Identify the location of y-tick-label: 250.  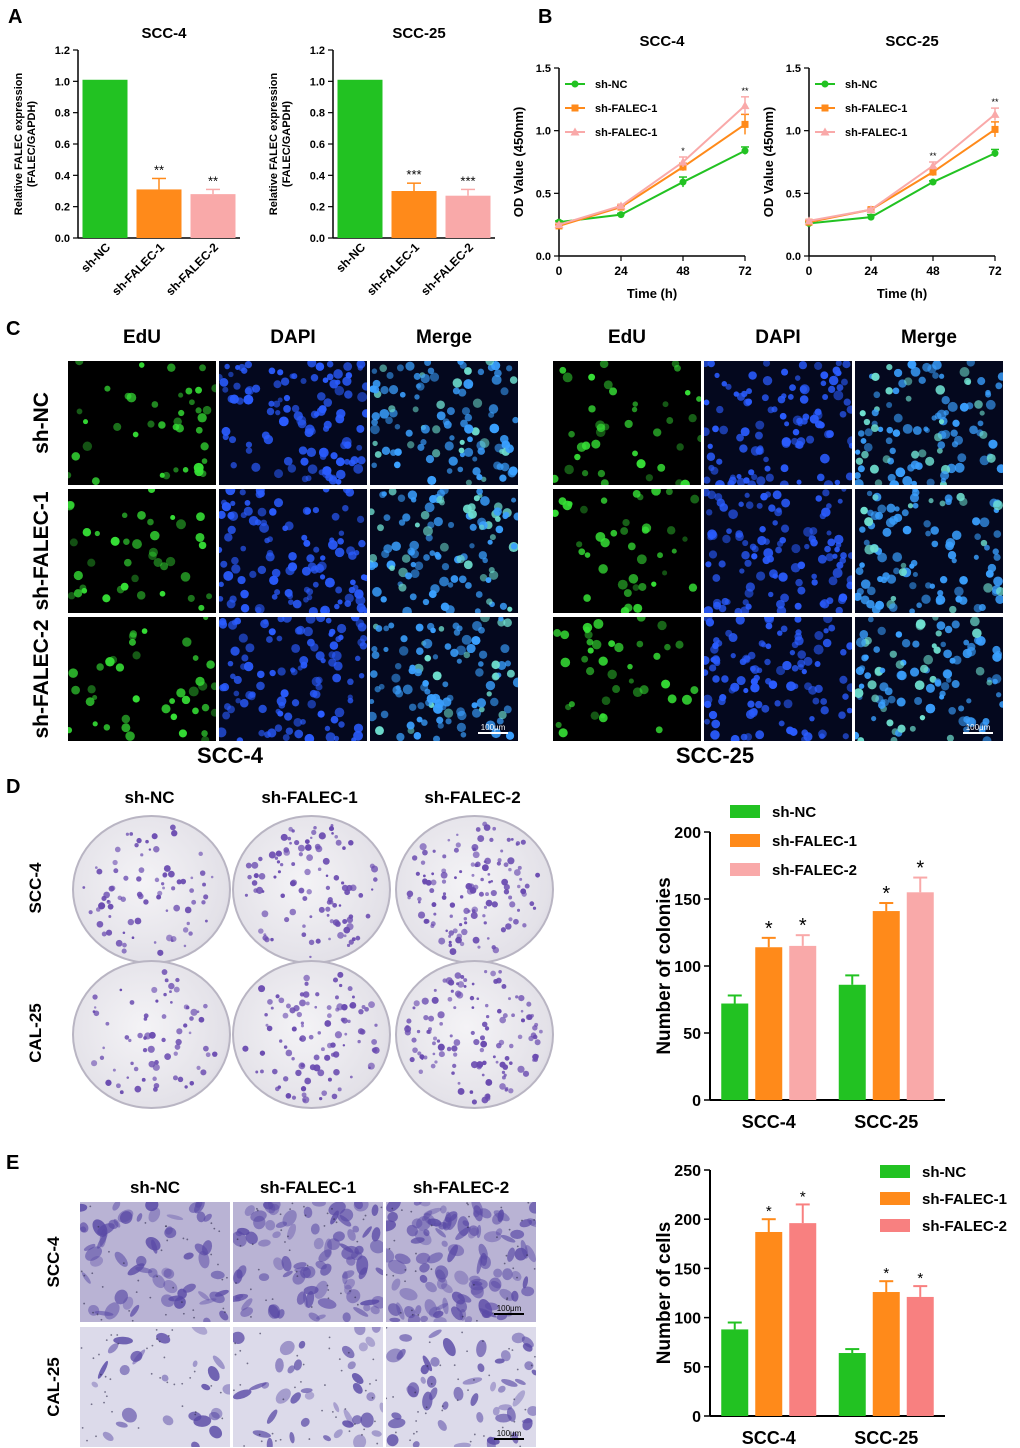
(687, 1171).